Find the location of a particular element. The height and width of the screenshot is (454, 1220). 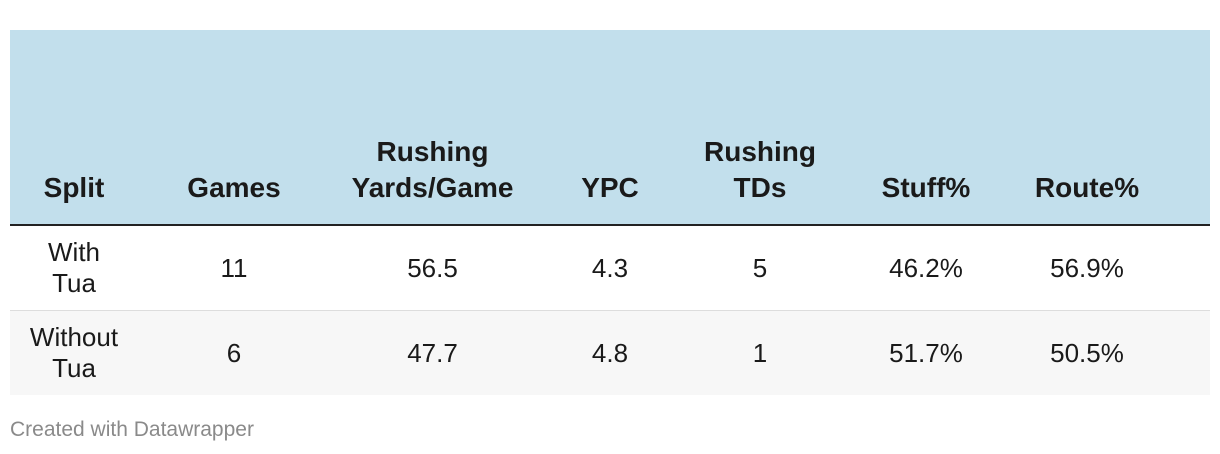

cell-rushing-tds: 1 is located at coordinates (760, 352).